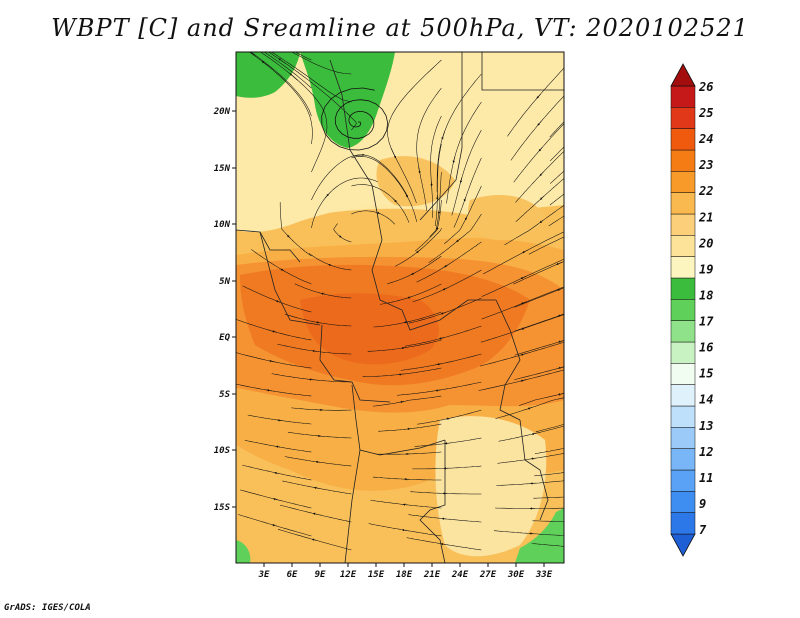  I want to click on colorbar-label: 13, so click(706, 426).